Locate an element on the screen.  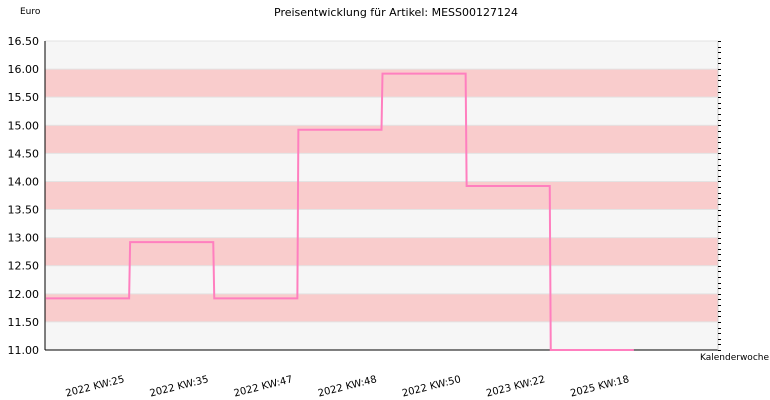
x-tick-label: 2023 KW:22 is located at coordinates (515, 386).